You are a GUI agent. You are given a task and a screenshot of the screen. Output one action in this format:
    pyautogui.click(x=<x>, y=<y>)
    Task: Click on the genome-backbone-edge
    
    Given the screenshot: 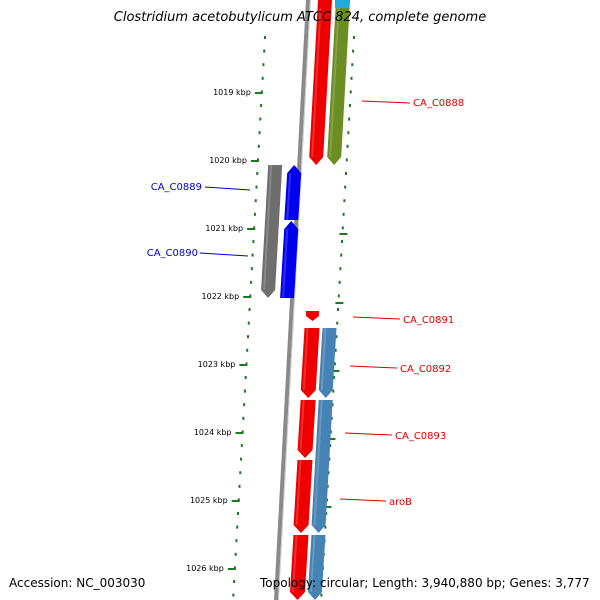 What is the action you would take?
    pyautogui.click(x=294, y=300)
    